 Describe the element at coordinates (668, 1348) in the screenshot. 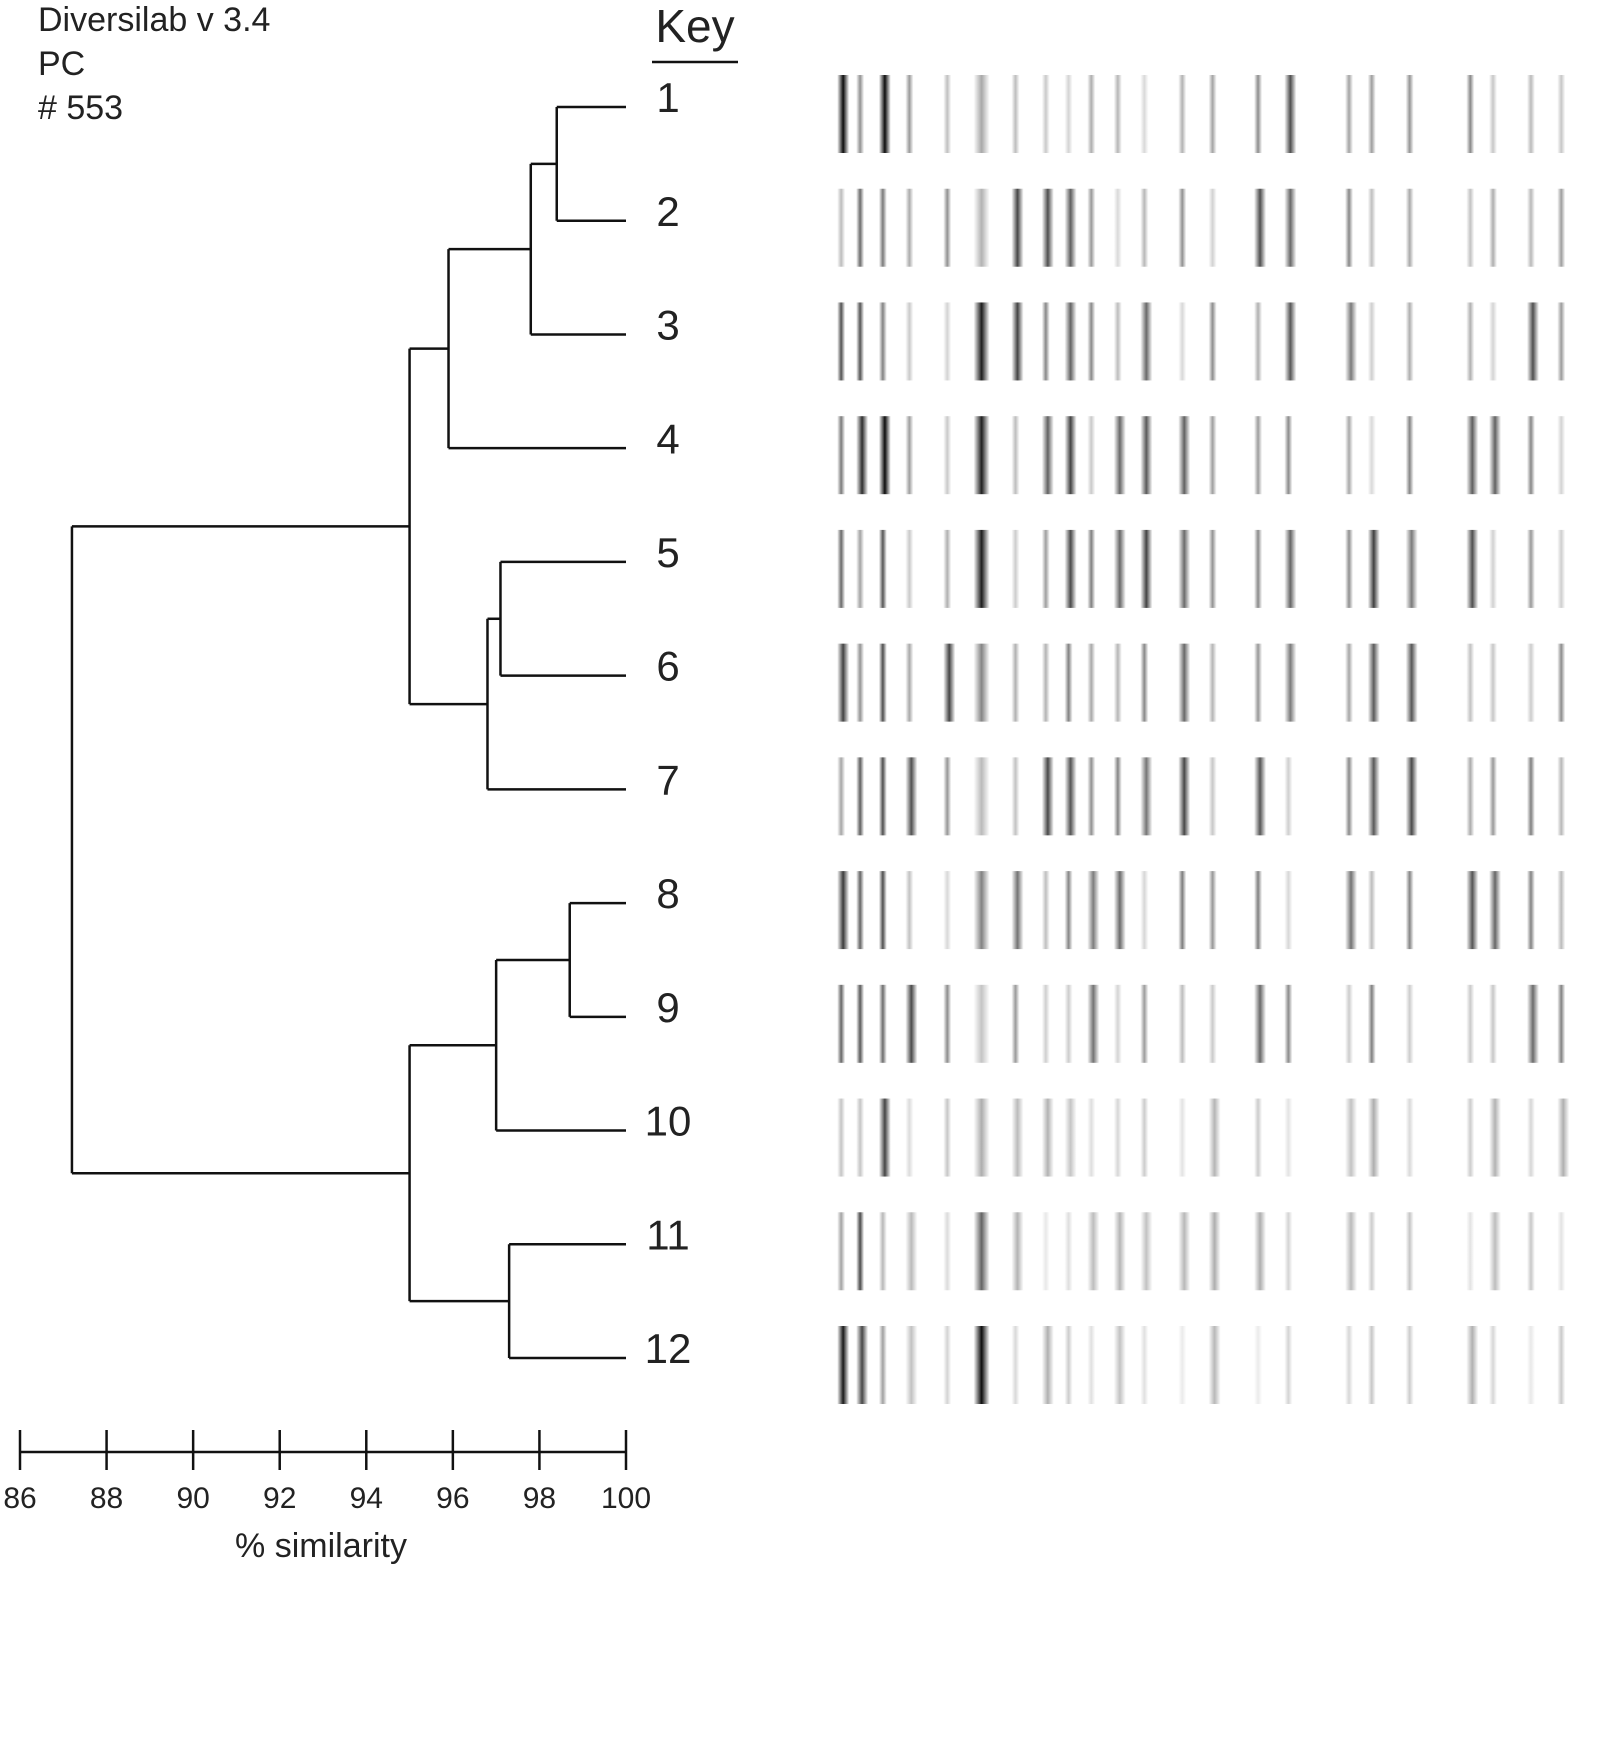

I see `leaf-label: 12` at that location.